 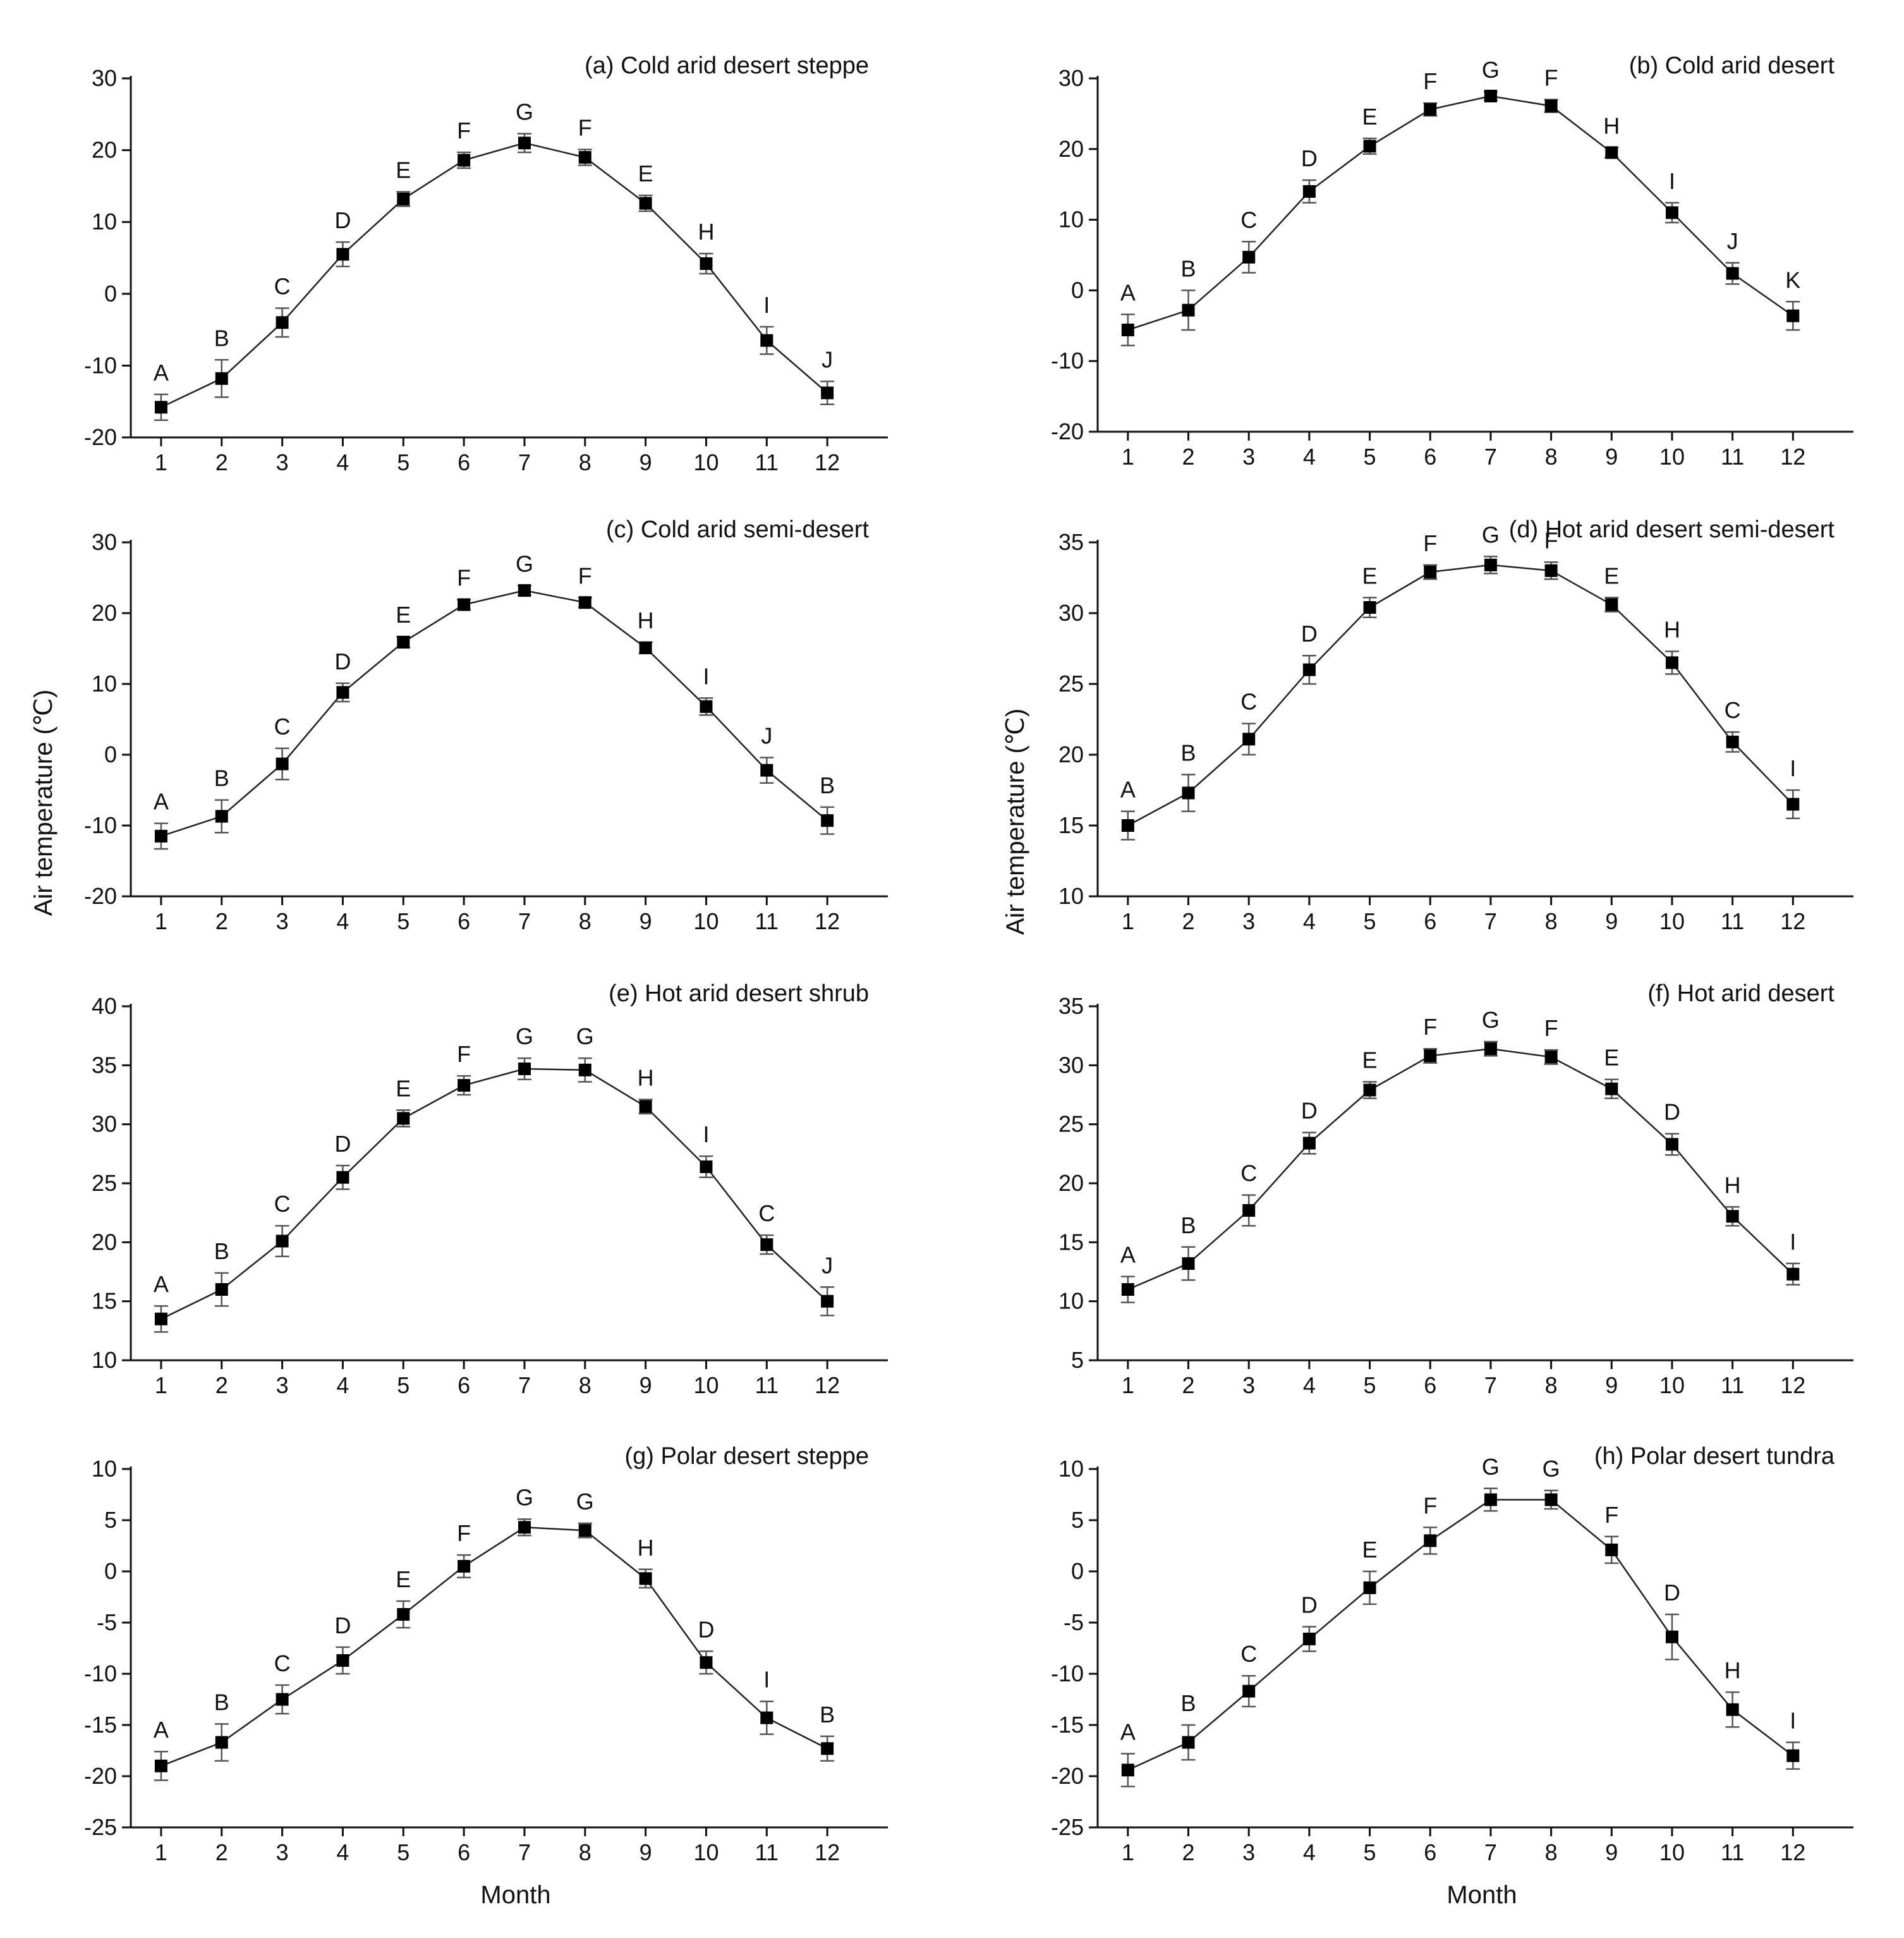 I want to click on y-tick-label: -10, so click(x=100, y=1674).